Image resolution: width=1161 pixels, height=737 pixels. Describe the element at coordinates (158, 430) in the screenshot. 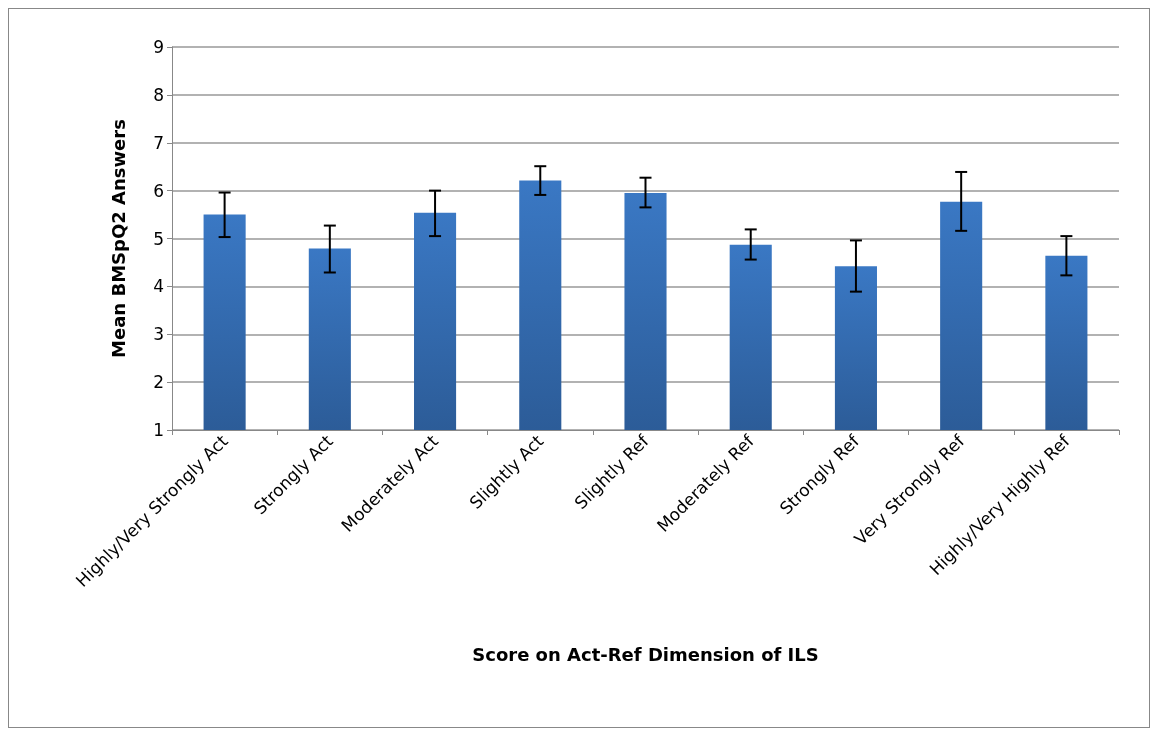

I see `y-tick-label: 1` at that location.